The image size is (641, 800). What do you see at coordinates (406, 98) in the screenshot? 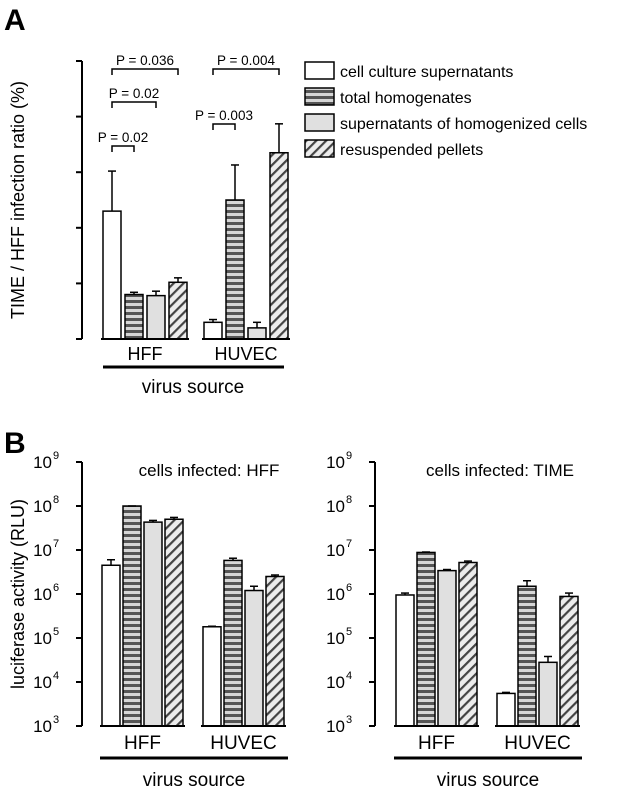
I see `legend-label: total homogenates` at bounding box center [406, 98].